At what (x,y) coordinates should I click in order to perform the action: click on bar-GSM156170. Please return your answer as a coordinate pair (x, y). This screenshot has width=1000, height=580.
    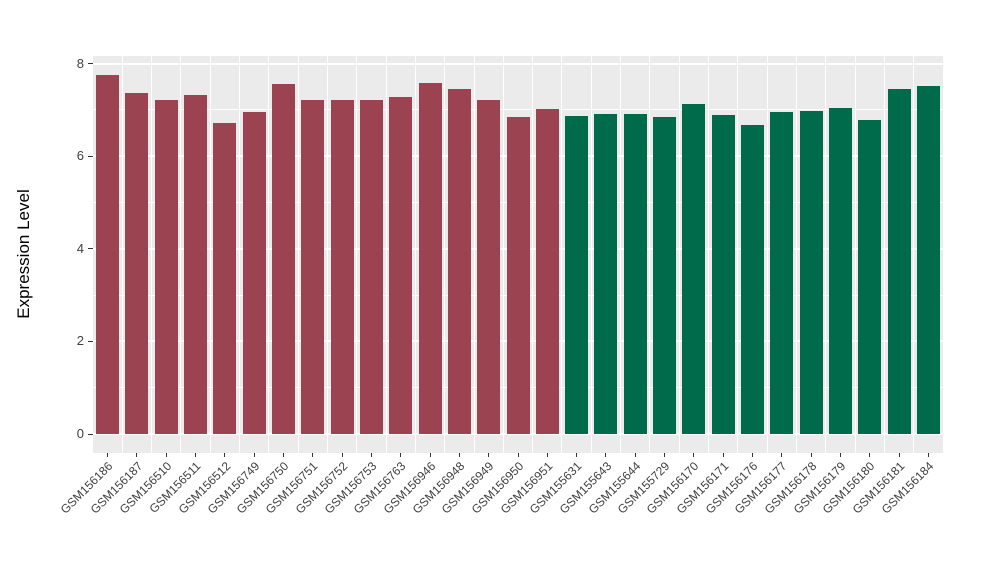
    Looking at the image, I should click on (694, 269).